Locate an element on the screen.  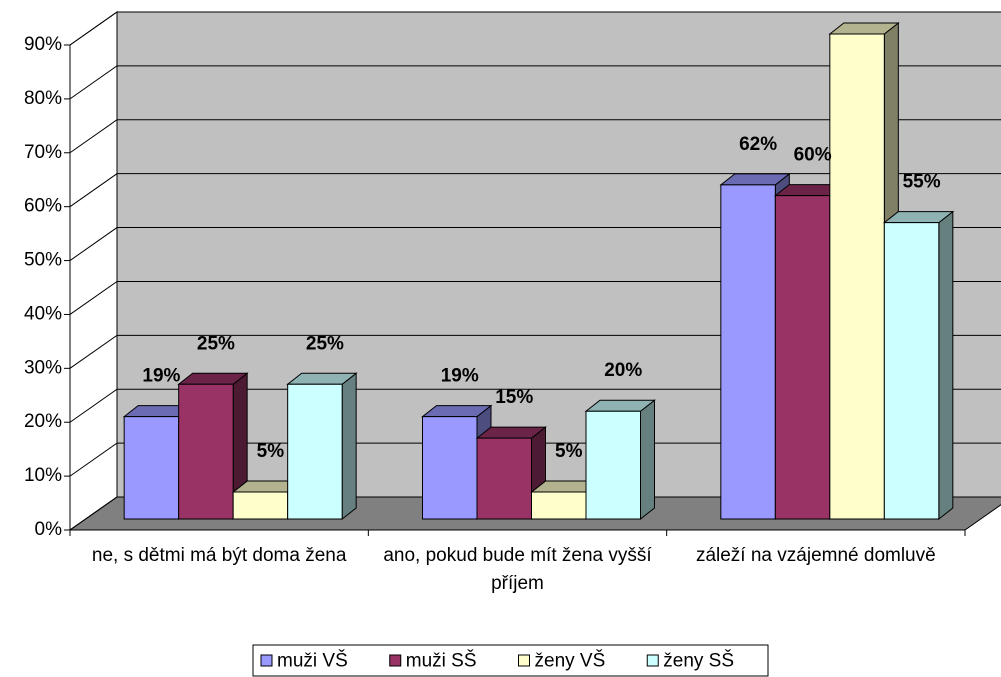
y-tick-label: 30% is located at coordinates (43, 367).